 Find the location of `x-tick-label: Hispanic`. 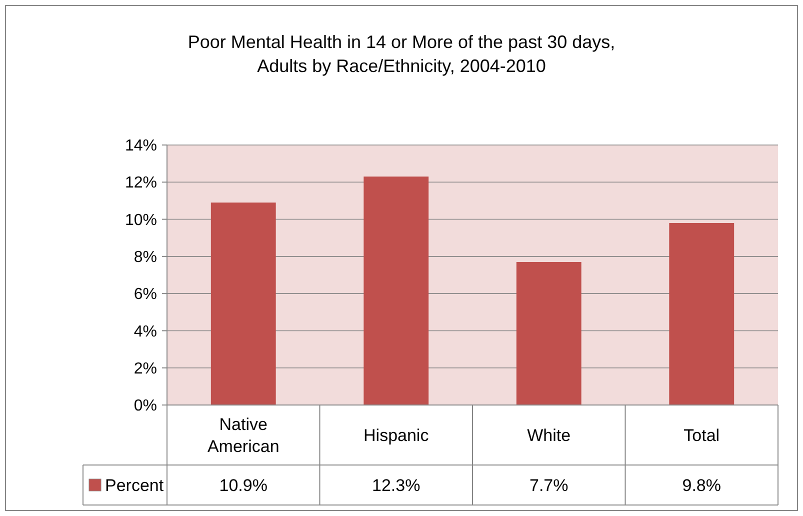

x-tick-label: Hispanic is located at coordinates (397, 435).